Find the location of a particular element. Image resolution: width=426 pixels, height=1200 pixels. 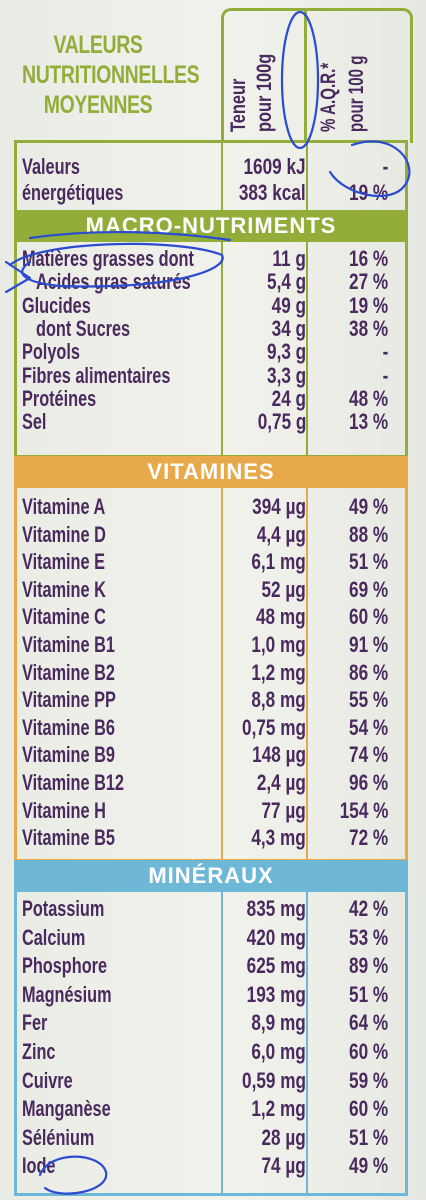

nutrient-row: Sel 0,75 g 13 % is located at coordinates (212, 422).